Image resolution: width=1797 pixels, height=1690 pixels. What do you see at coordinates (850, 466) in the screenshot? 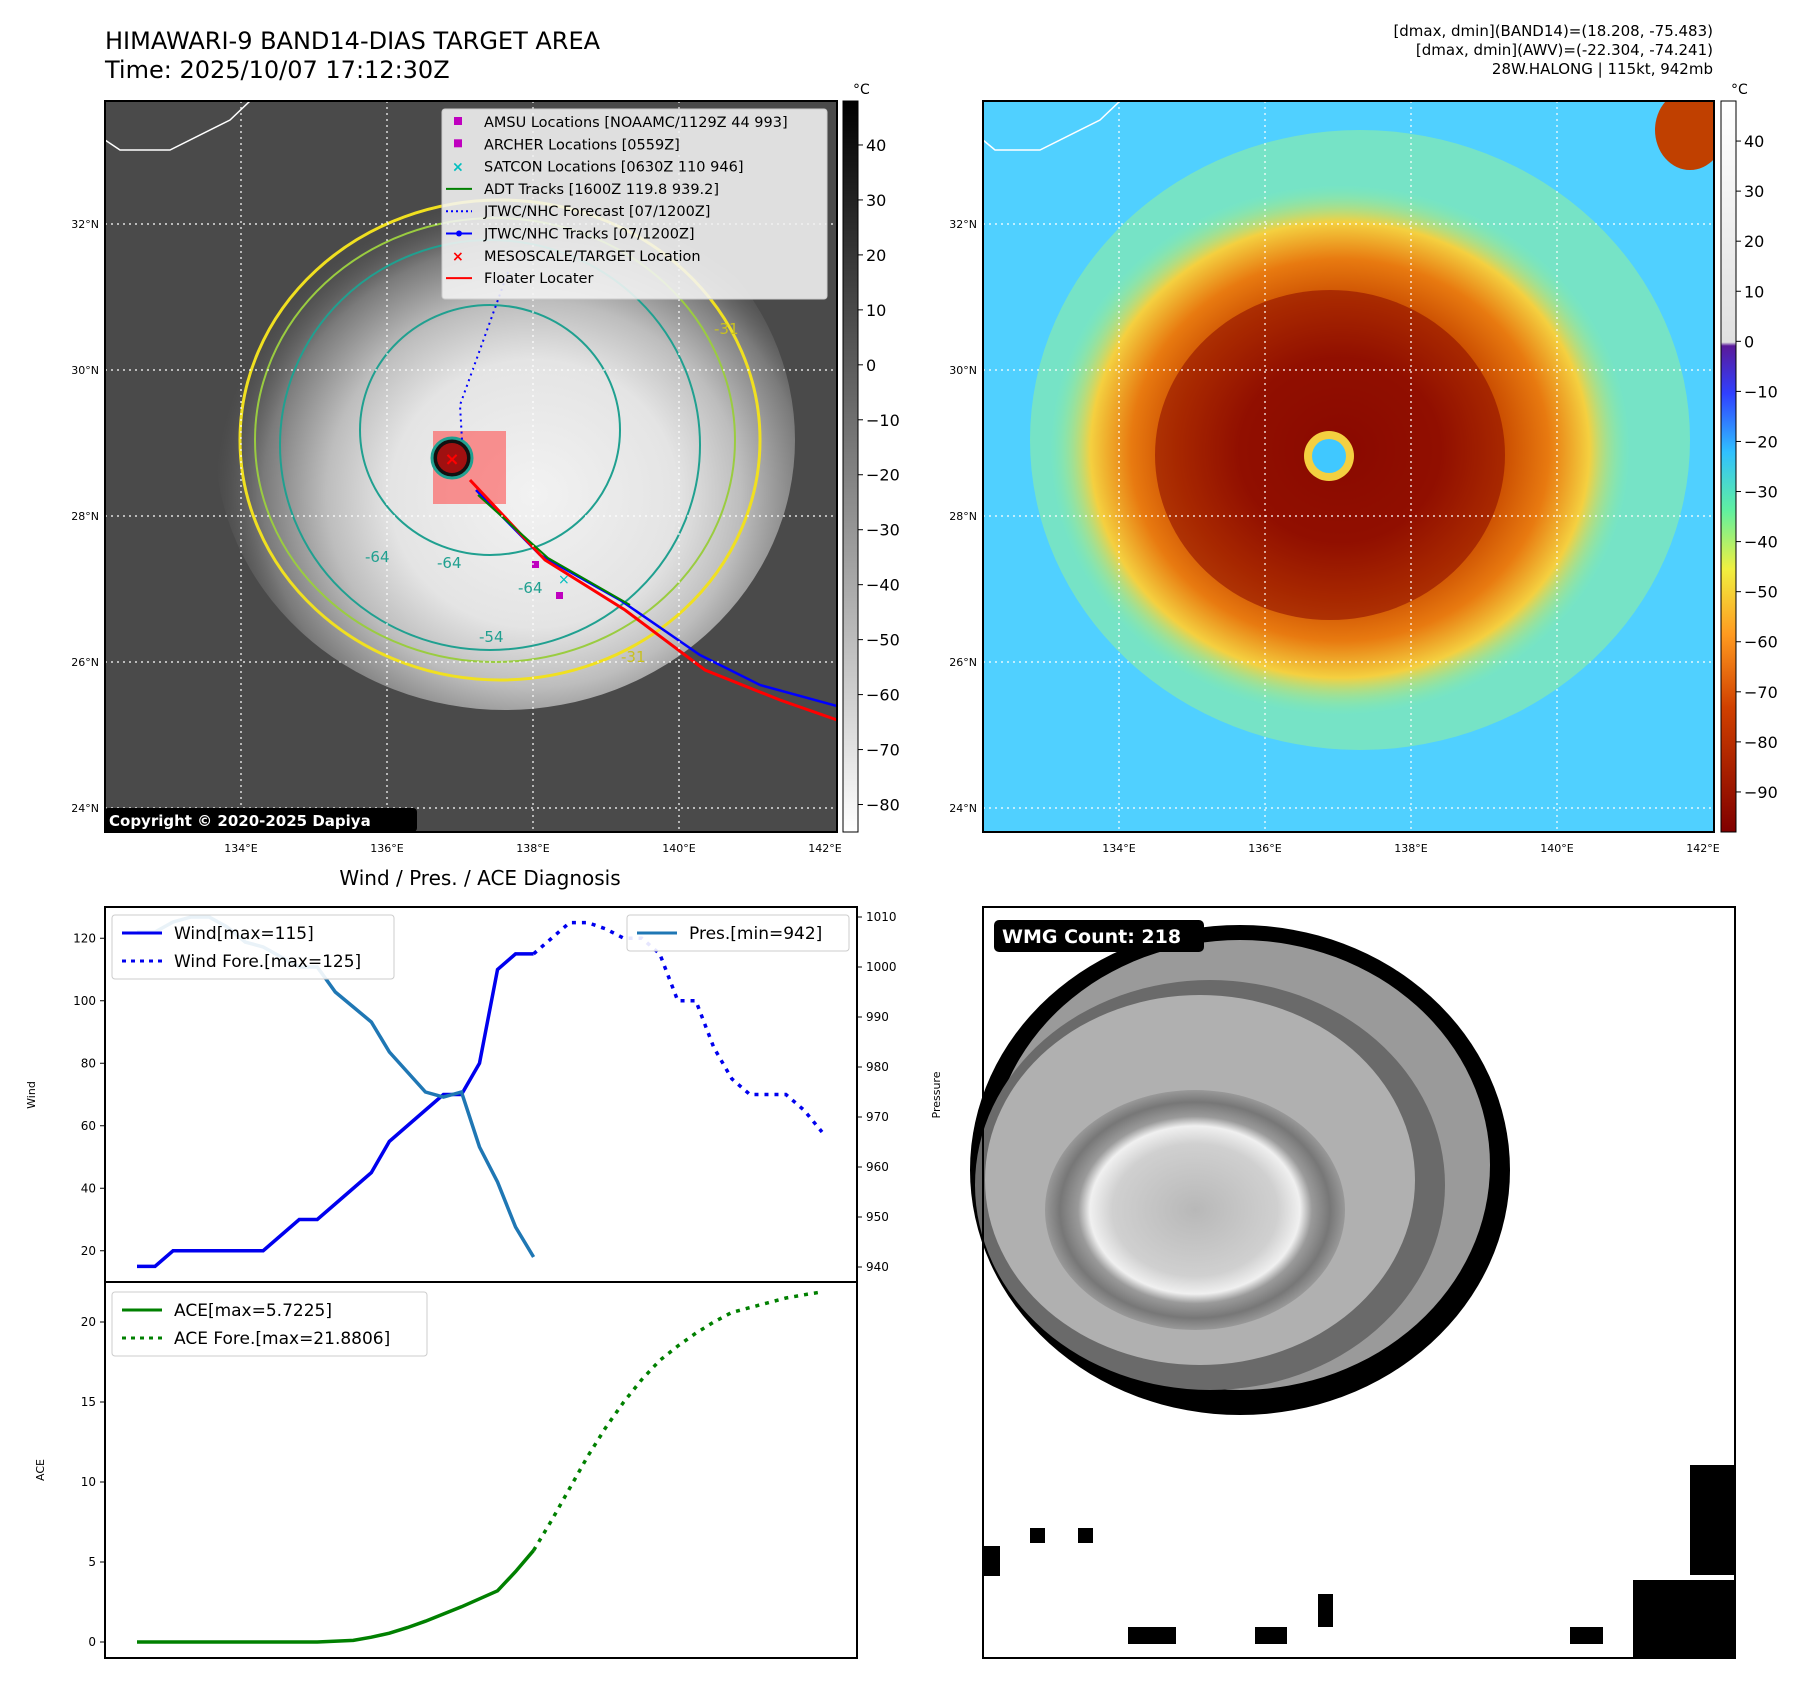
I see `ir-colorbar` at bounding box center [850, 466].